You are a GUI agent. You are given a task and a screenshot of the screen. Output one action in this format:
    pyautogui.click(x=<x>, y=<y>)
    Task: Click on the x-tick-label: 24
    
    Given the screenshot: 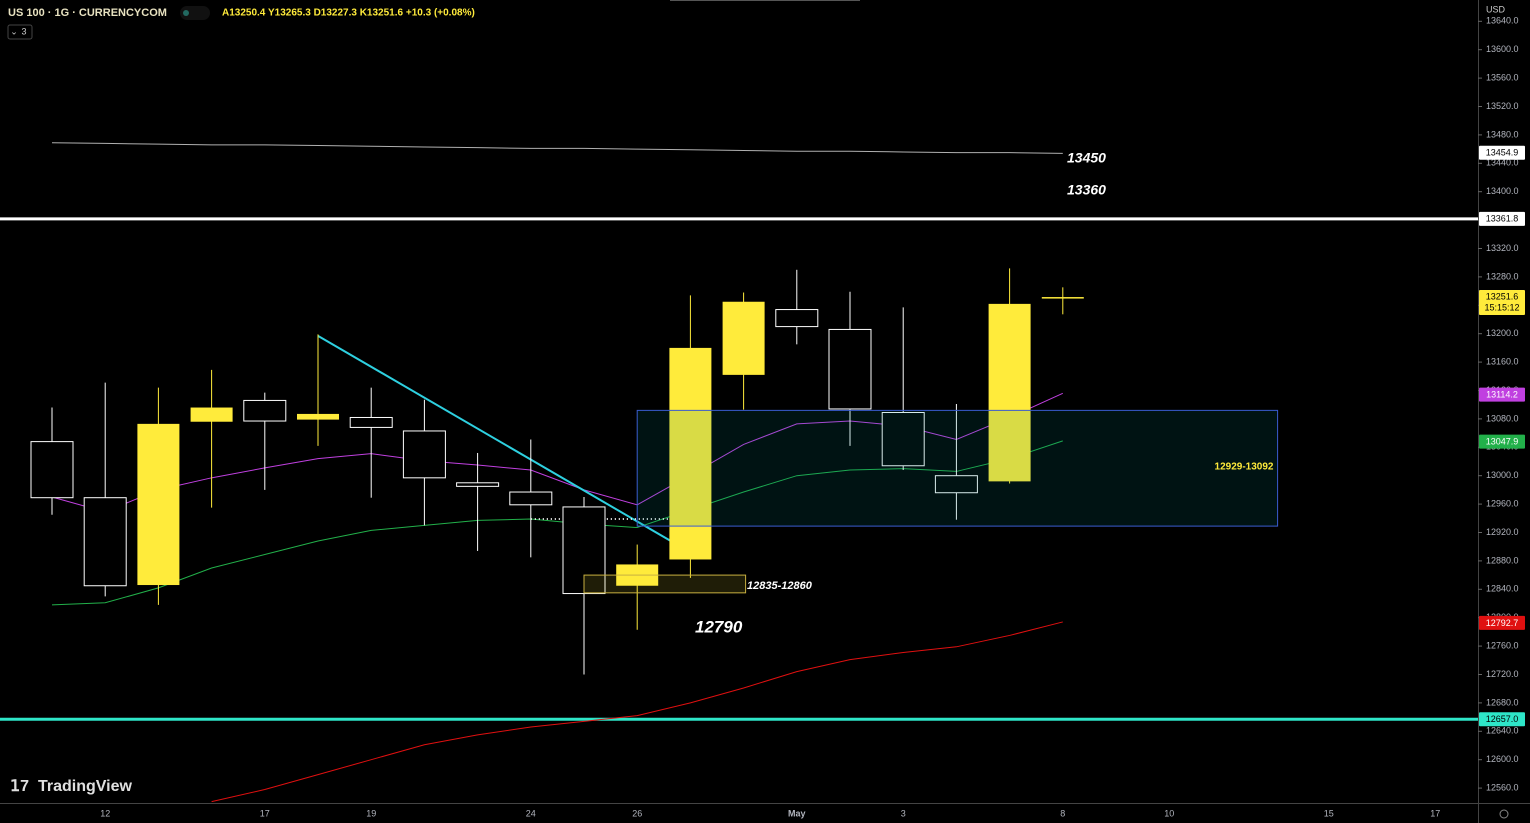 What is the action you would take?
    pyautogui.click(x=531, y=813)
    